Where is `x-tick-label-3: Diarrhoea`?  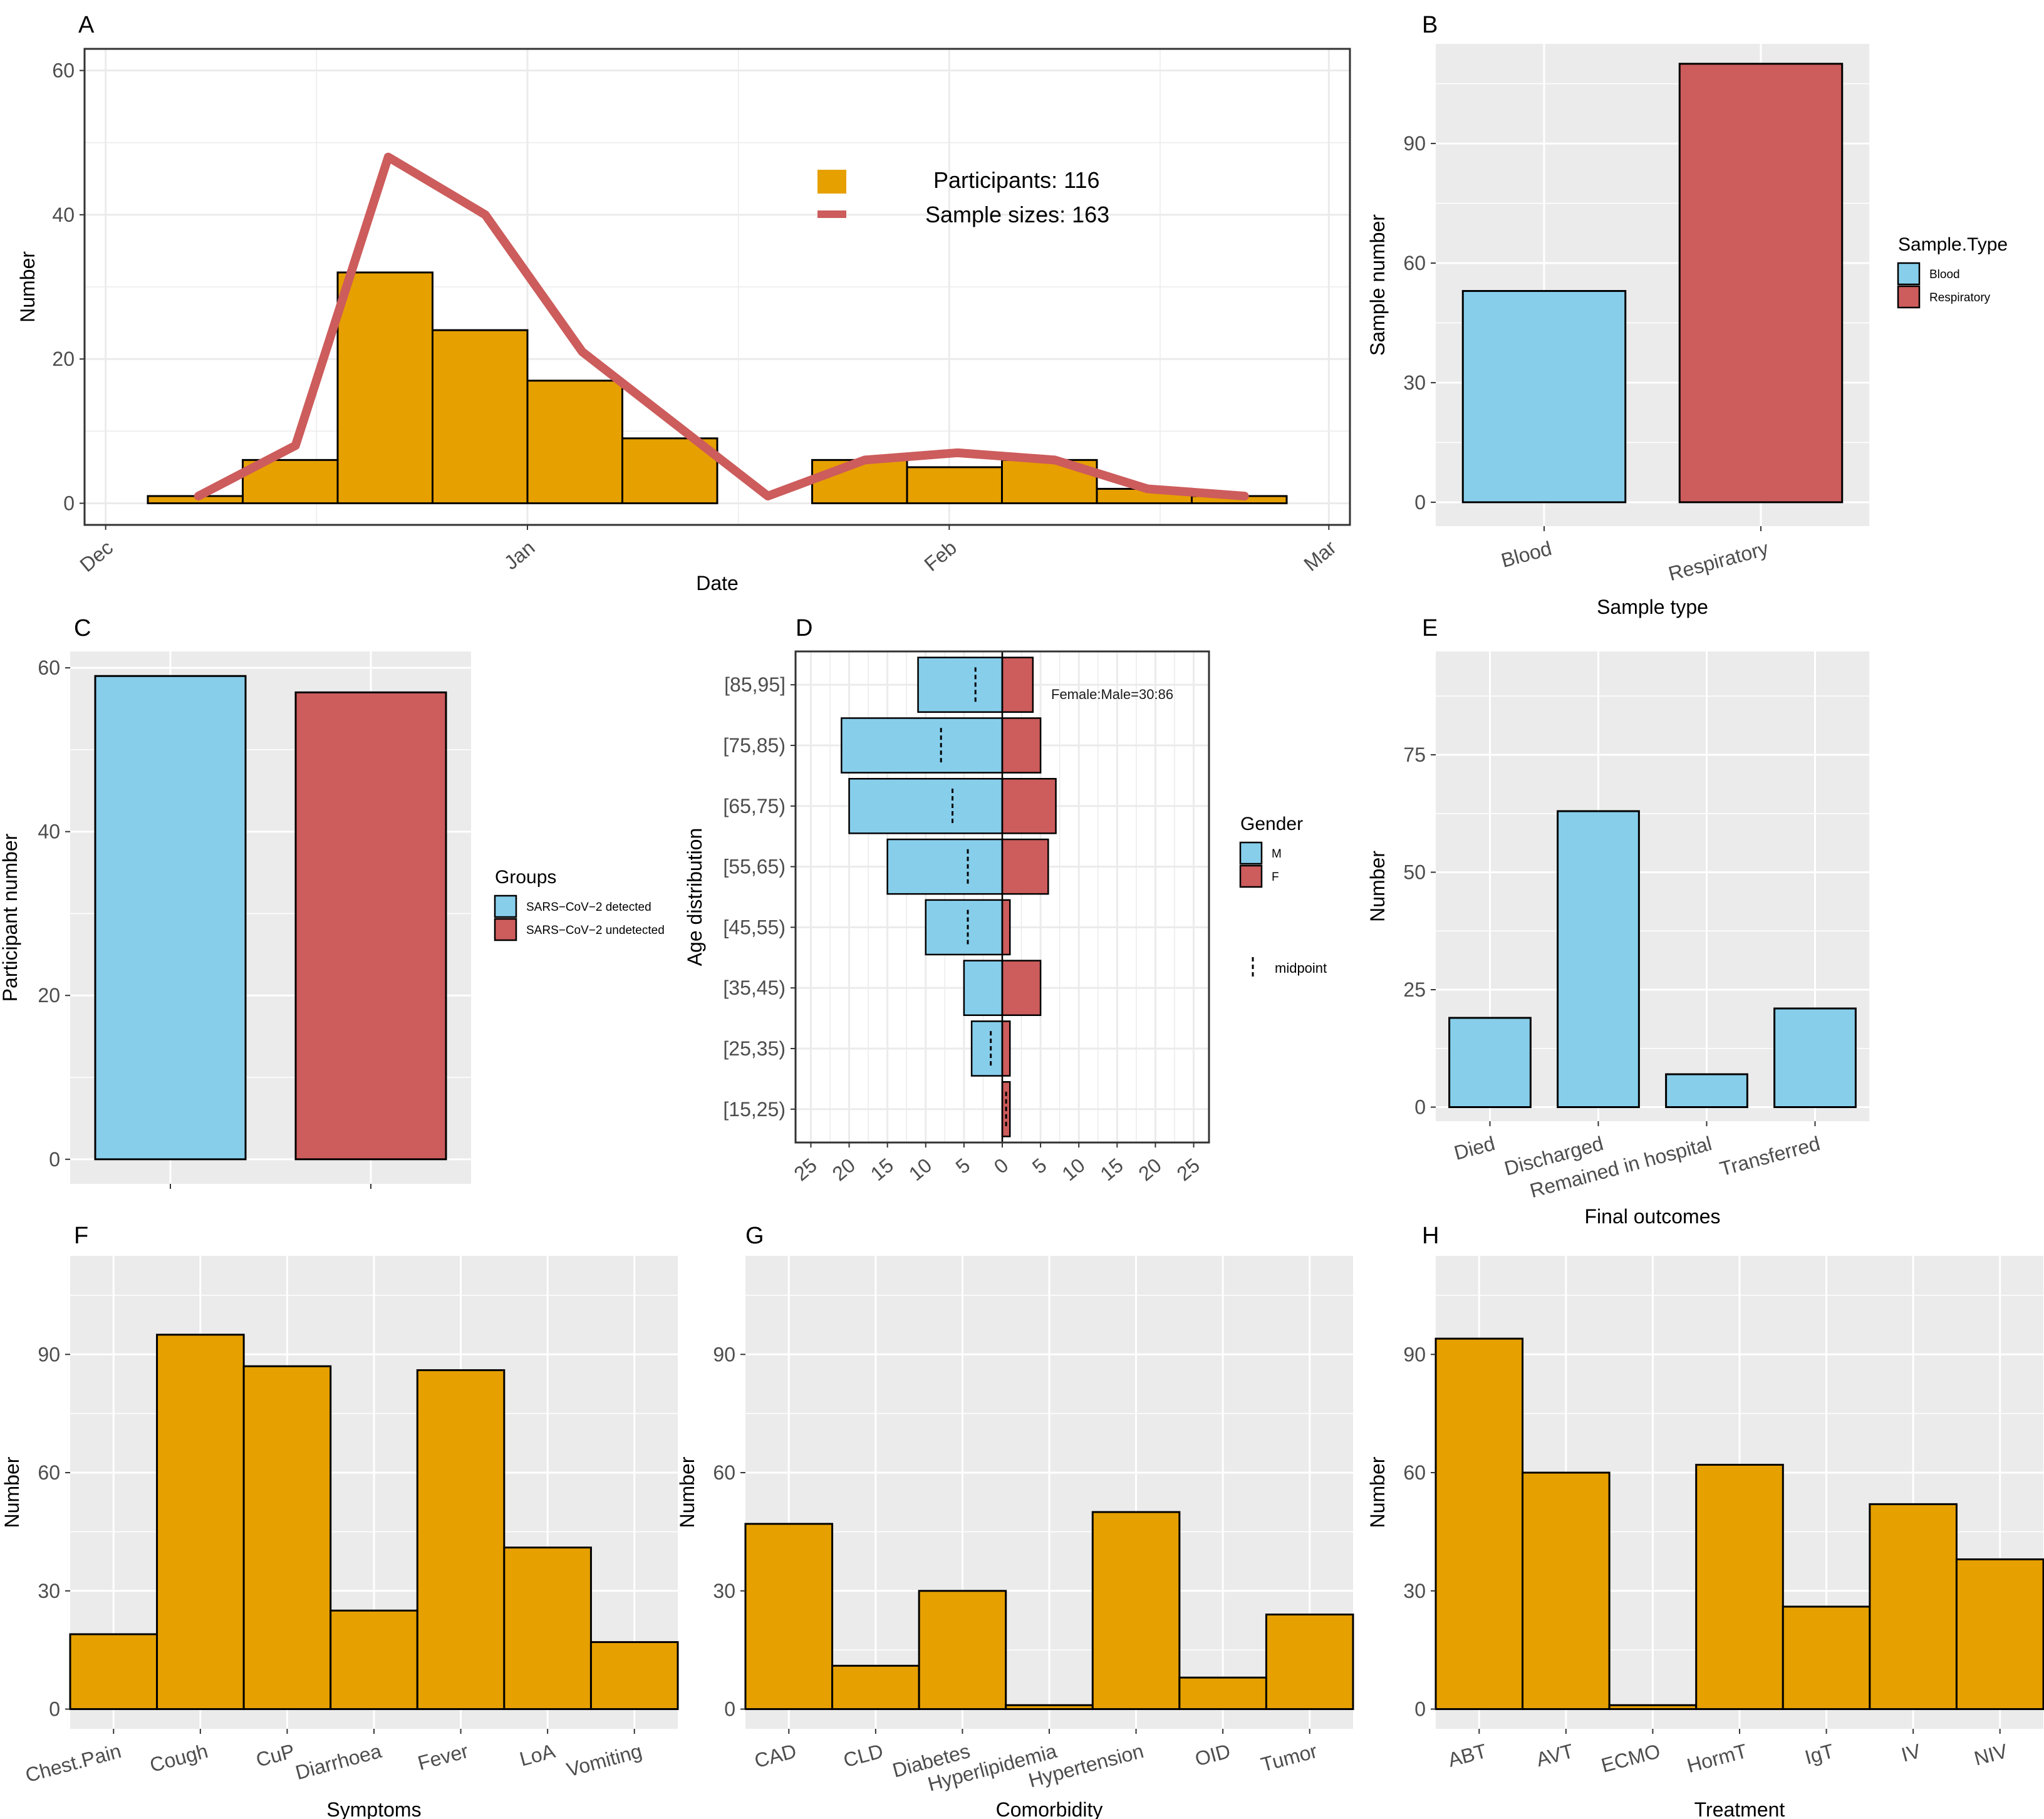
x-tick-label-3: Diarrhoea is located at coordinates (338, 1761).